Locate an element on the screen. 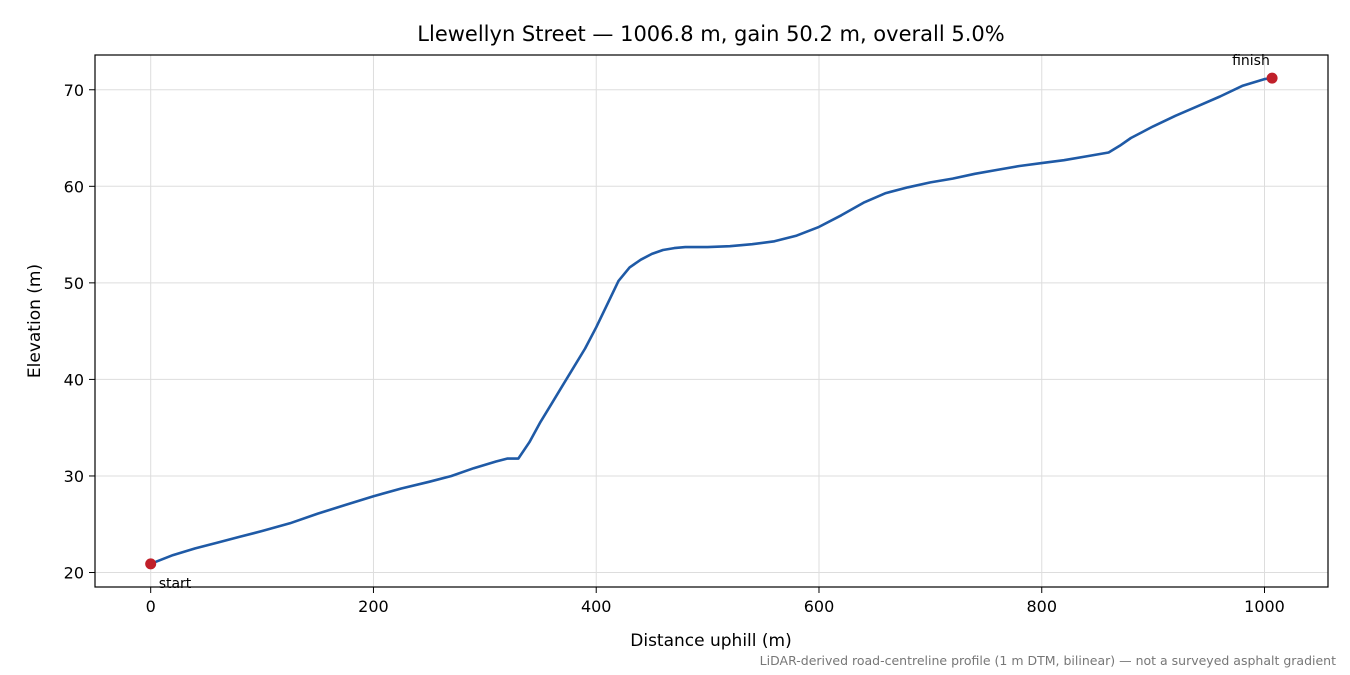 Image resolution: width=1350 pixels, height=675 pixels. y-tick-label: 50 is located at coordinates (74, 283).